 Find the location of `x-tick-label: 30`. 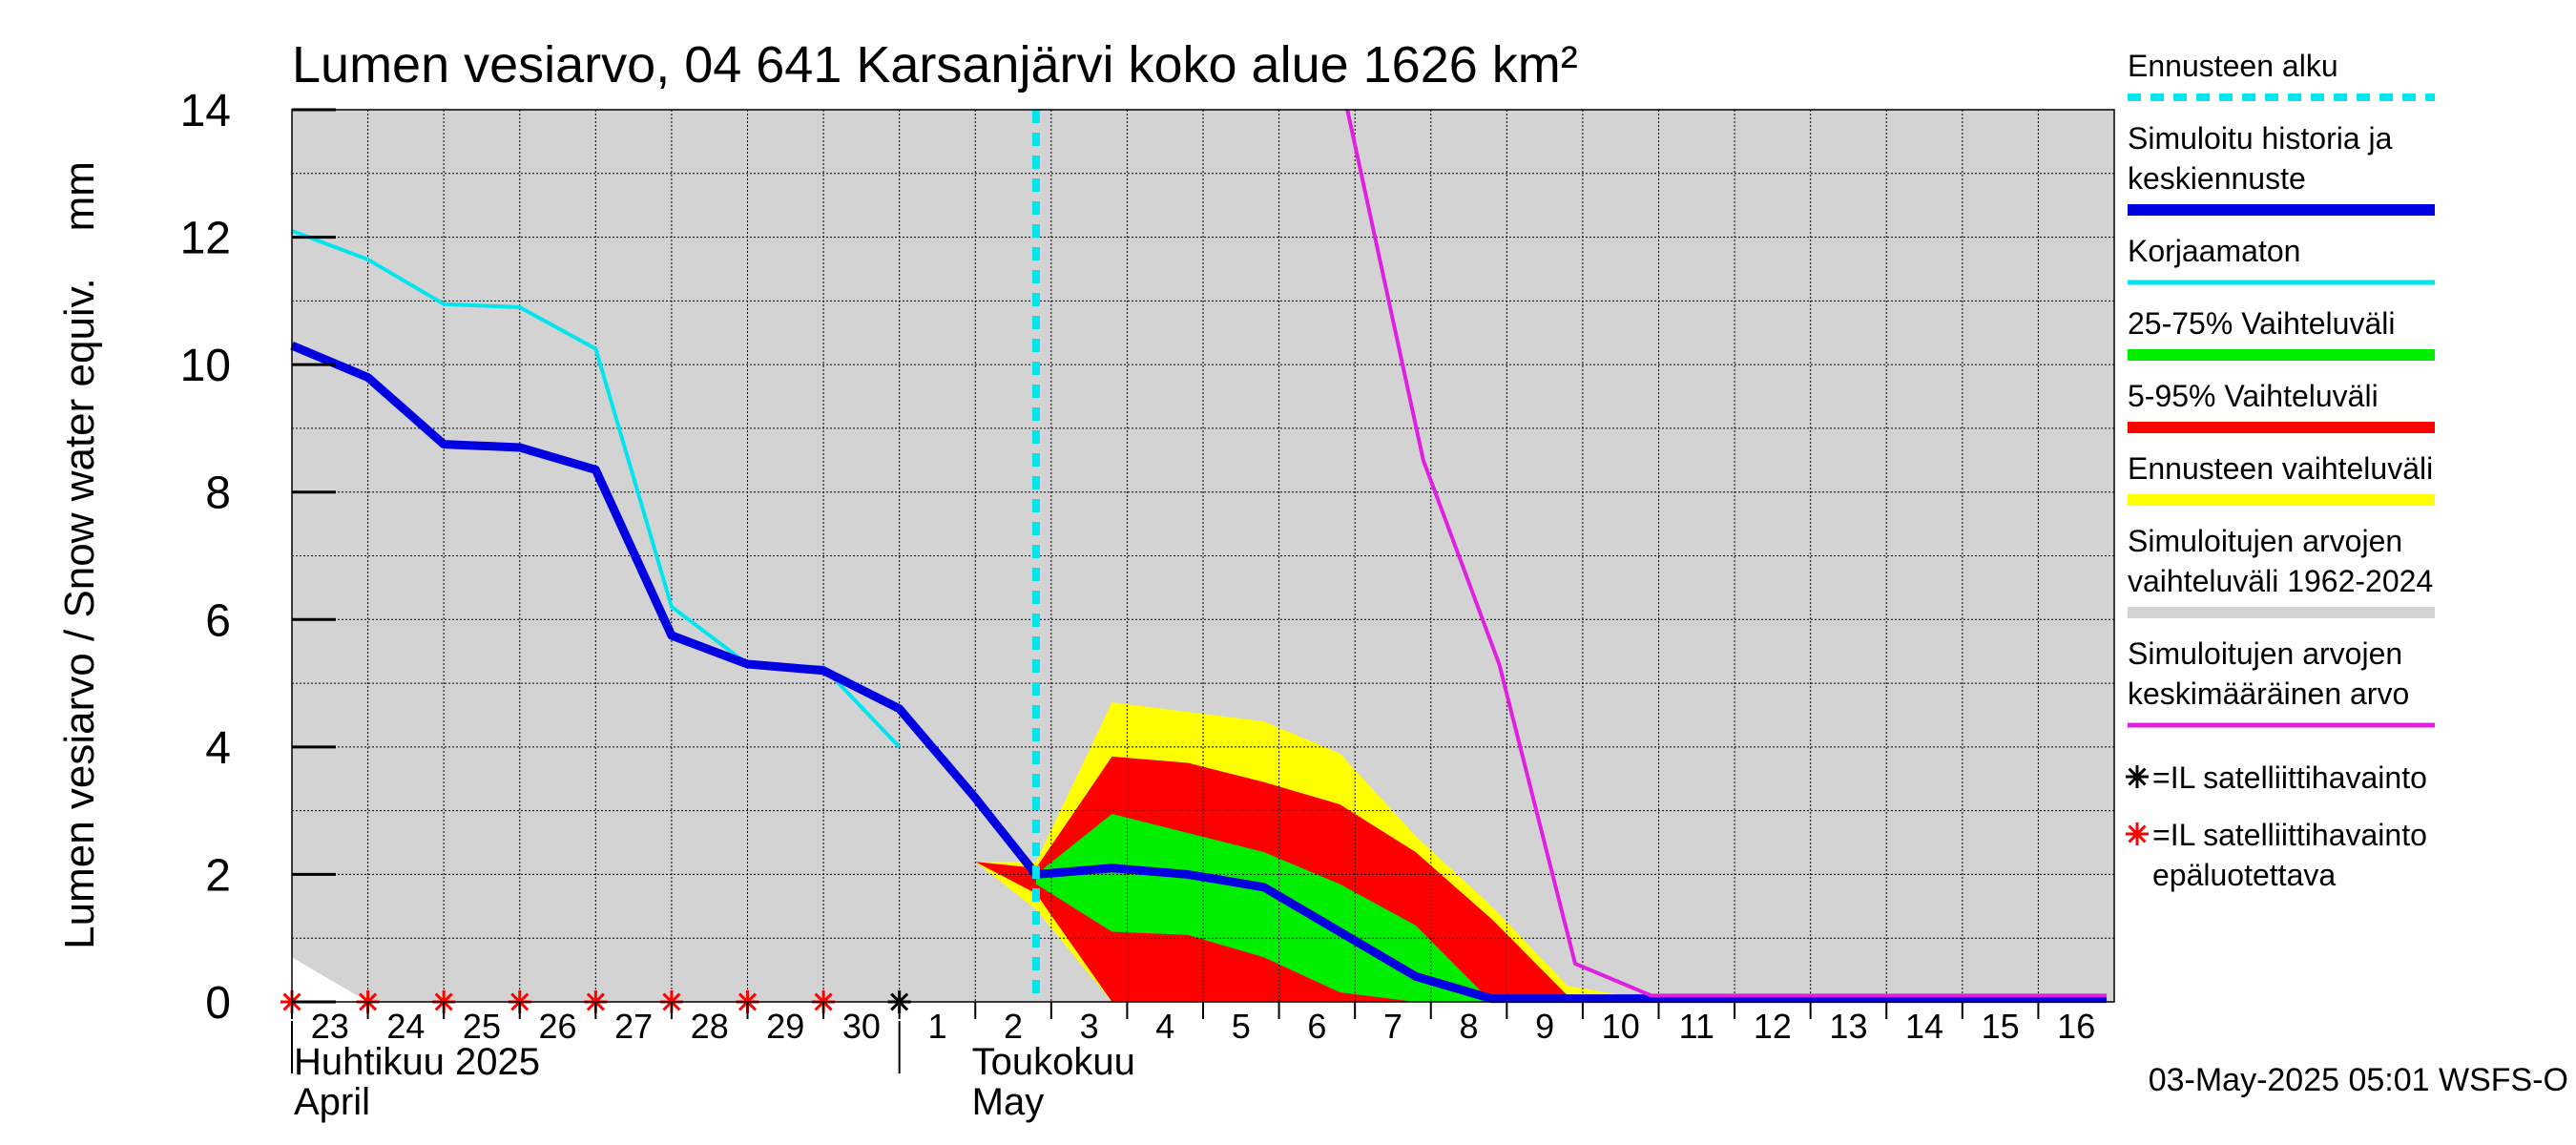

x-tick-label: 30 is located at coordinates (861, 1026).